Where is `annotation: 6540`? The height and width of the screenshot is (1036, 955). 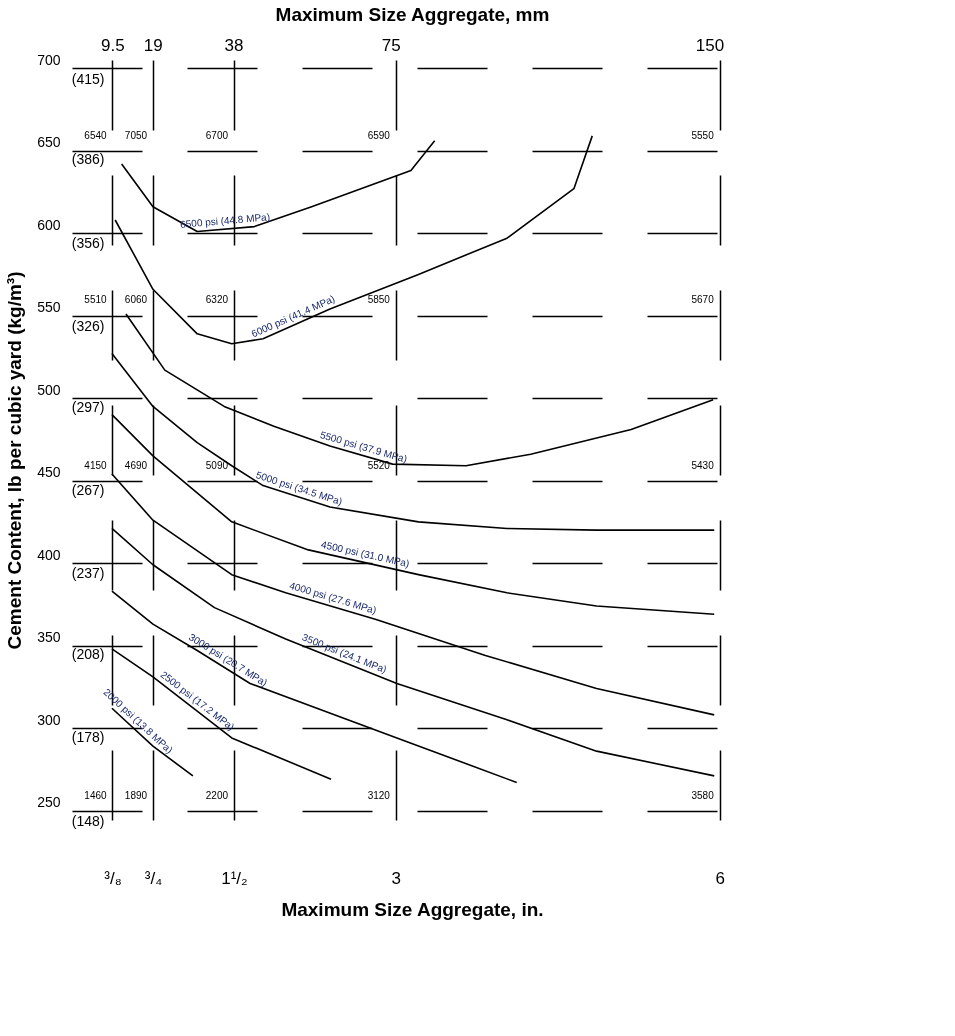 annotation: 6540 is located at coordinates (96, 135).